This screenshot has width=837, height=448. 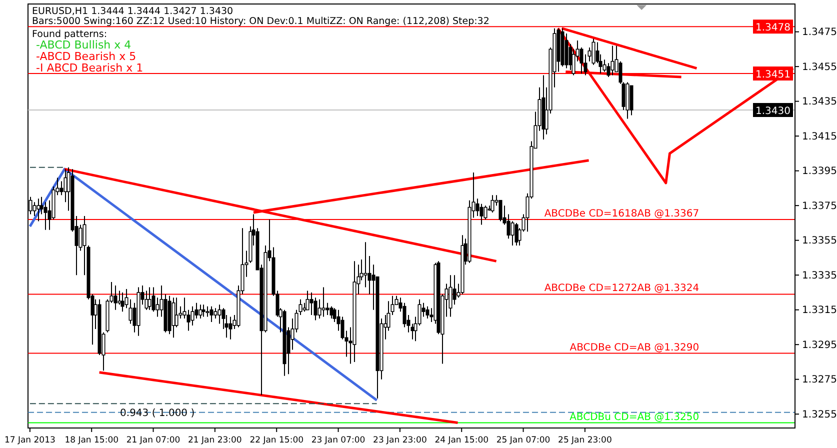 I want to click on annotation: ABCDBe CD=1272AB @1.3324, so click(x=622, y=288).